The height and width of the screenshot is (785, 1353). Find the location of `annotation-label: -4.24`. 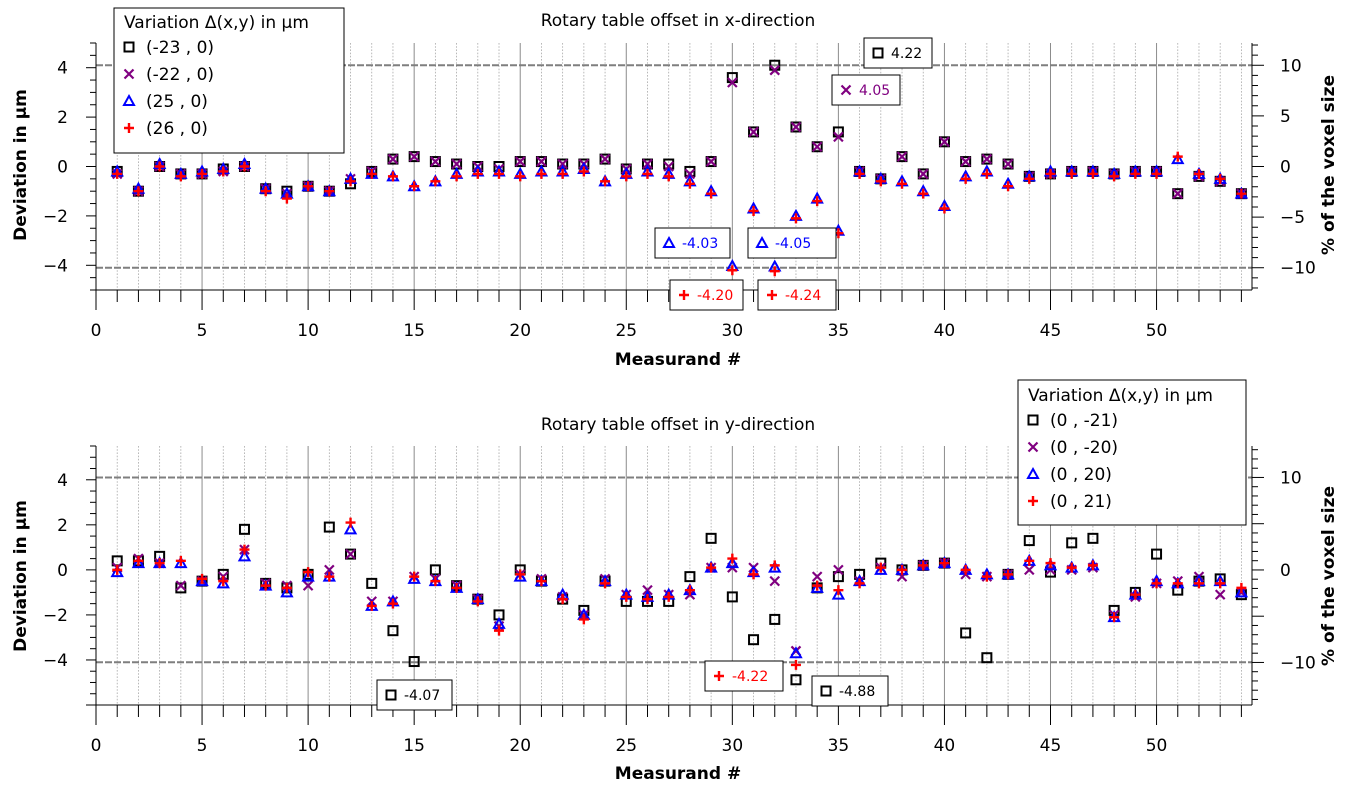

annotation-label: -4.24 is located at coordinates (803, 296).